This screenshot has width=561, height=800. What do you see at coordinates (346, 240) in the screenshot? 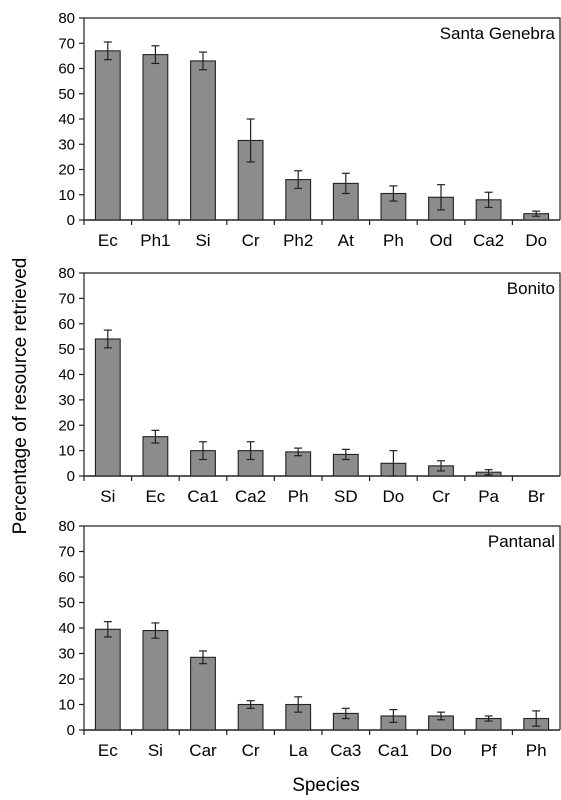
I see `x-tick-label: At` at bounding box center [346, 240].